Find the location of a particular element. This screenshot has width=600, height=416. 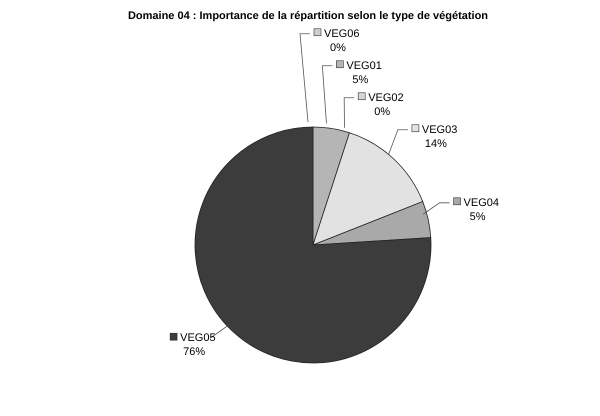

legend-label: VEG04 is located at coordinates (482, 202).